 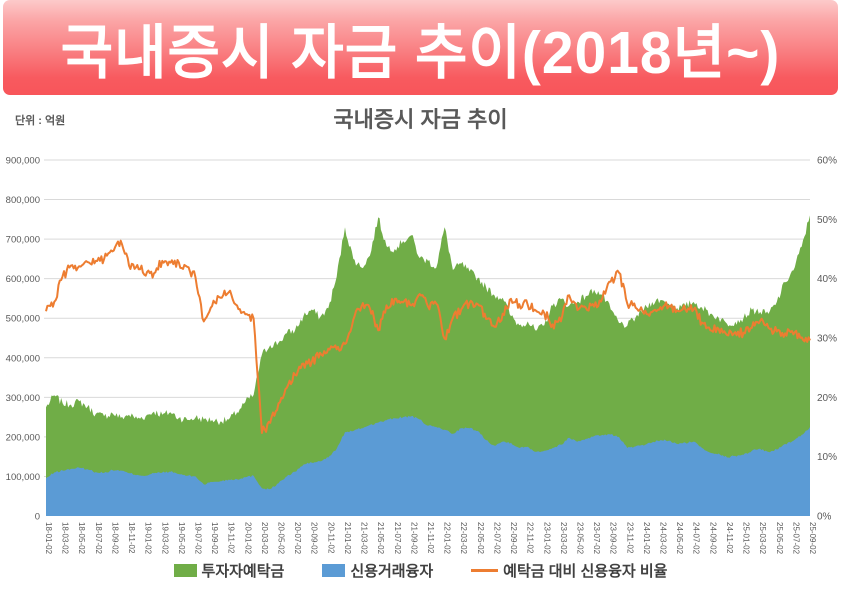 What do you see at coordinates (696, 538) in the screenshot?
I see `svg-text: 24-07-02` at bounding box center [696, 538].